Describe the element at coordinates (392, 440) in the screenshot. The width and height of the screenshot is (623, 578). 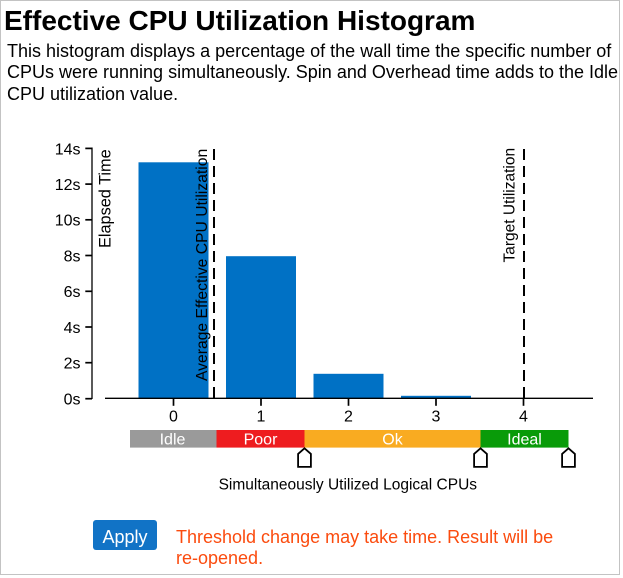
I see `svg-text: Ok` at that location.